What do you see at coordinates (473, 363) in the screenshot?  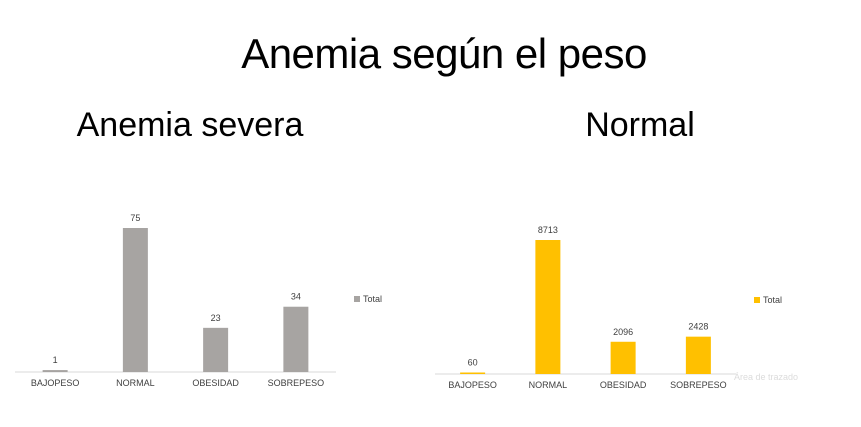 I see `data-label-bajopeso: 60` at bounding box center [473, 363].